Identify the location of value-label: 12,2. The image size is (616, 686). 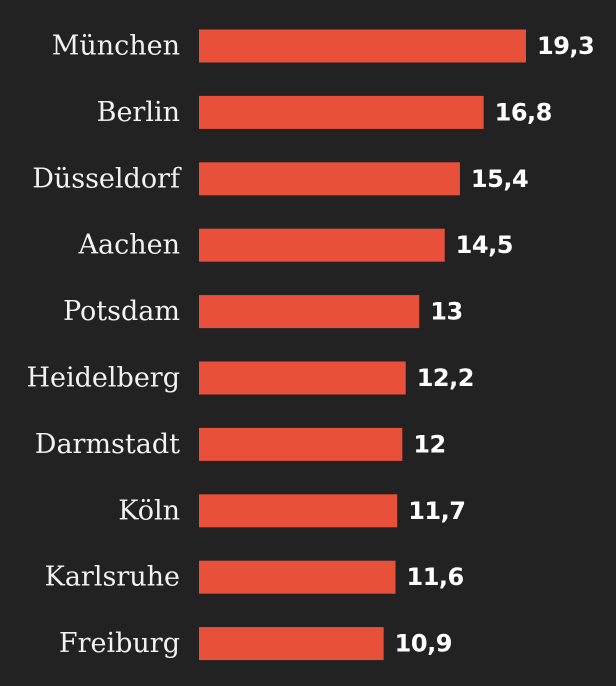
(445, 378).